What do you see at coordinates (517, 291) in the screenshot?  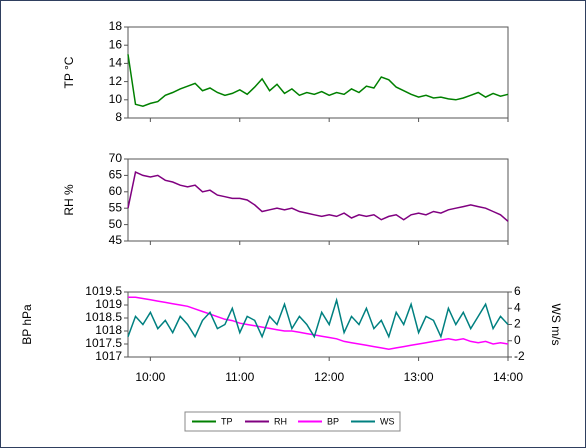 I see `y2-tick-label: 6` at bounding box center [517, 291].